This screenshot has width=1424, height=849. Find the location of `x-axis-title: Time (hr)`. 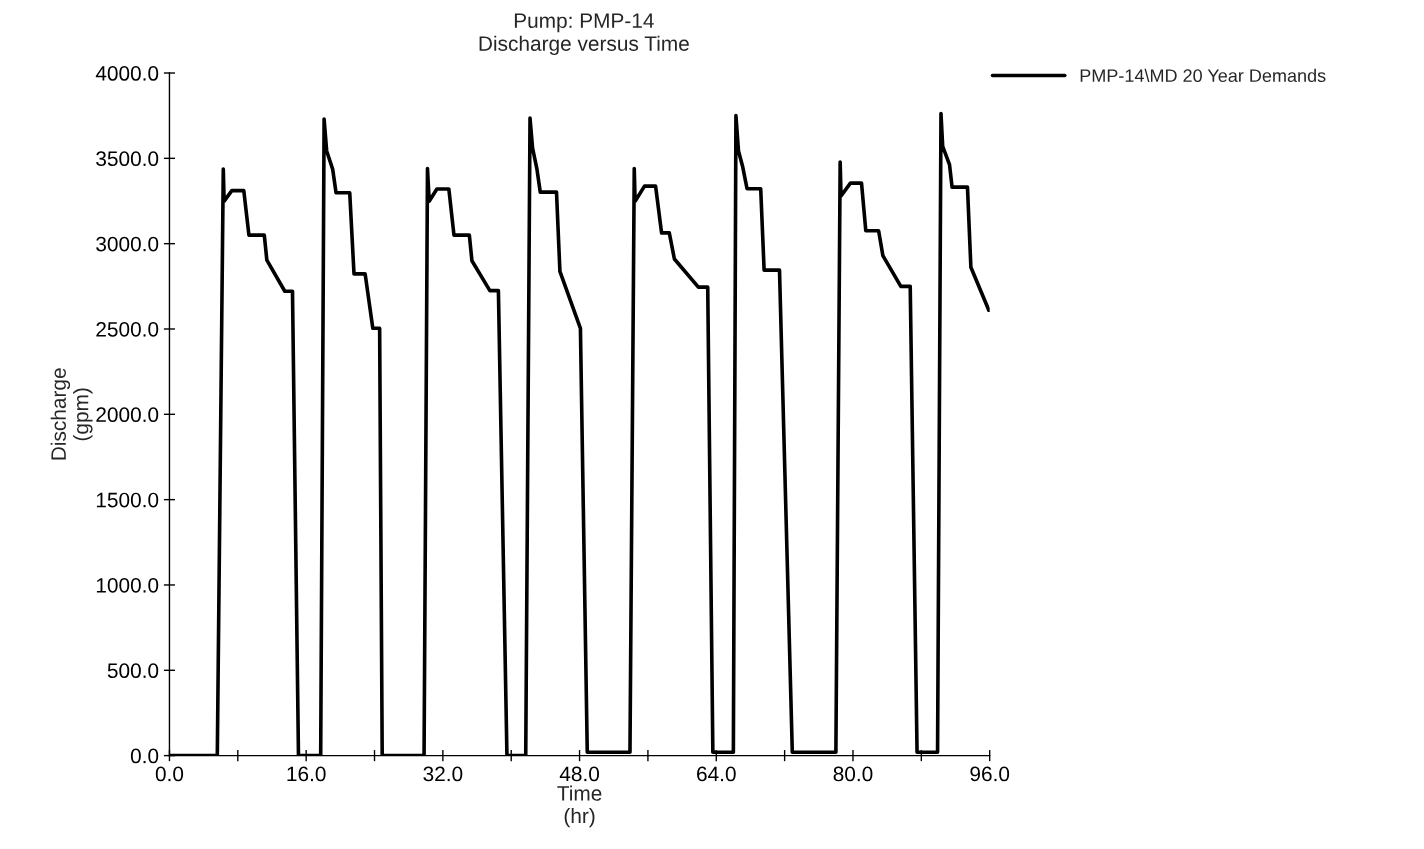

x-axis-title: Time (hr) is located at coordinates (579, 806).